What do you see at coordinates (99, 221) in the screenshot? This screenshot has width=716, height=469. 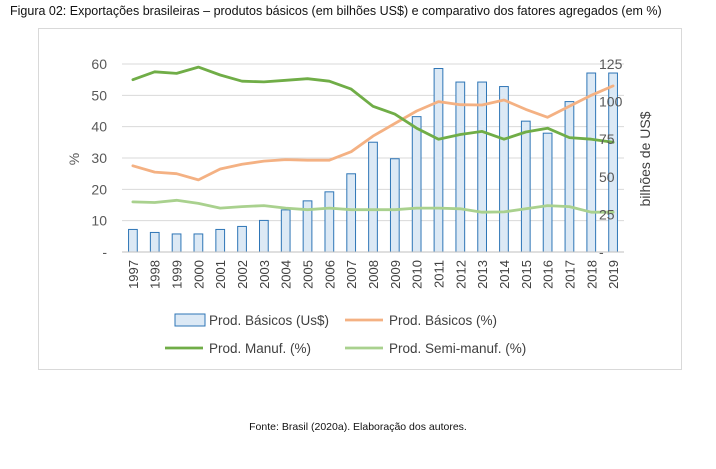 I see `y-tick-label-left: 10` at bounding box center [99, 221].